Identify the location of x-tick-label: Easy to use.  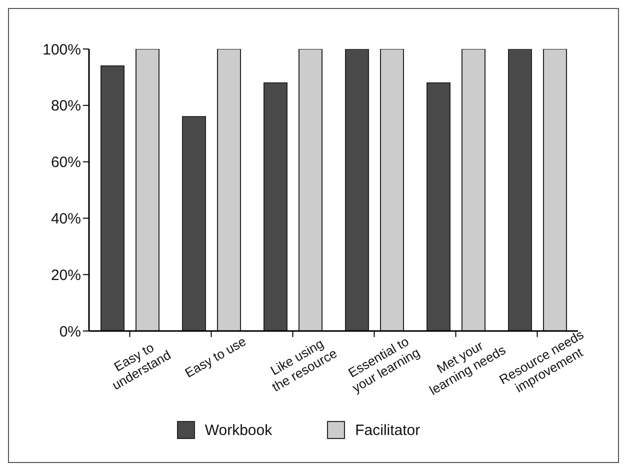
(215, 357).